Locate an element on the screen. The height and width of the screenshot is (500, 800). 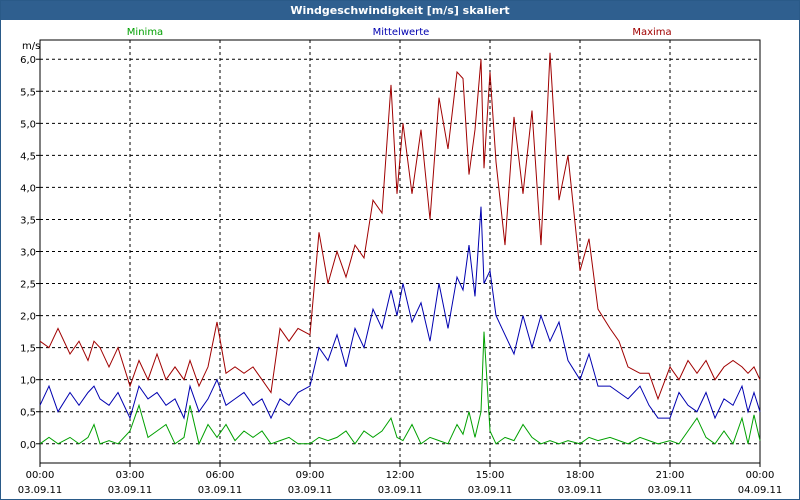
y-tick-label: 6,0 is located at coordinates (28, 60).